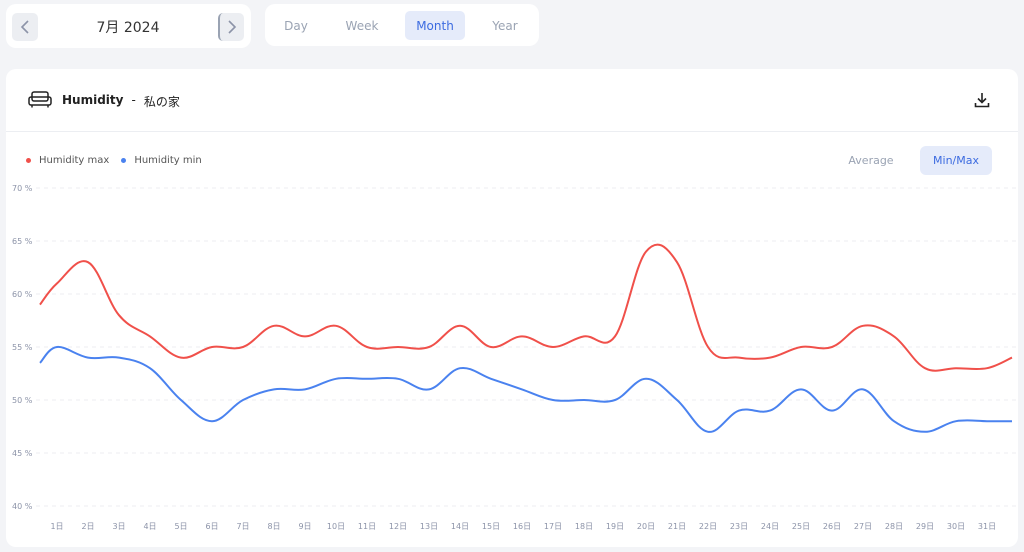 The image size is (1024, 552). What do you see at coordinates (149, 526) in the screenshot?
I see `x-tick-label: 4日` at bounding box center [149, 526].